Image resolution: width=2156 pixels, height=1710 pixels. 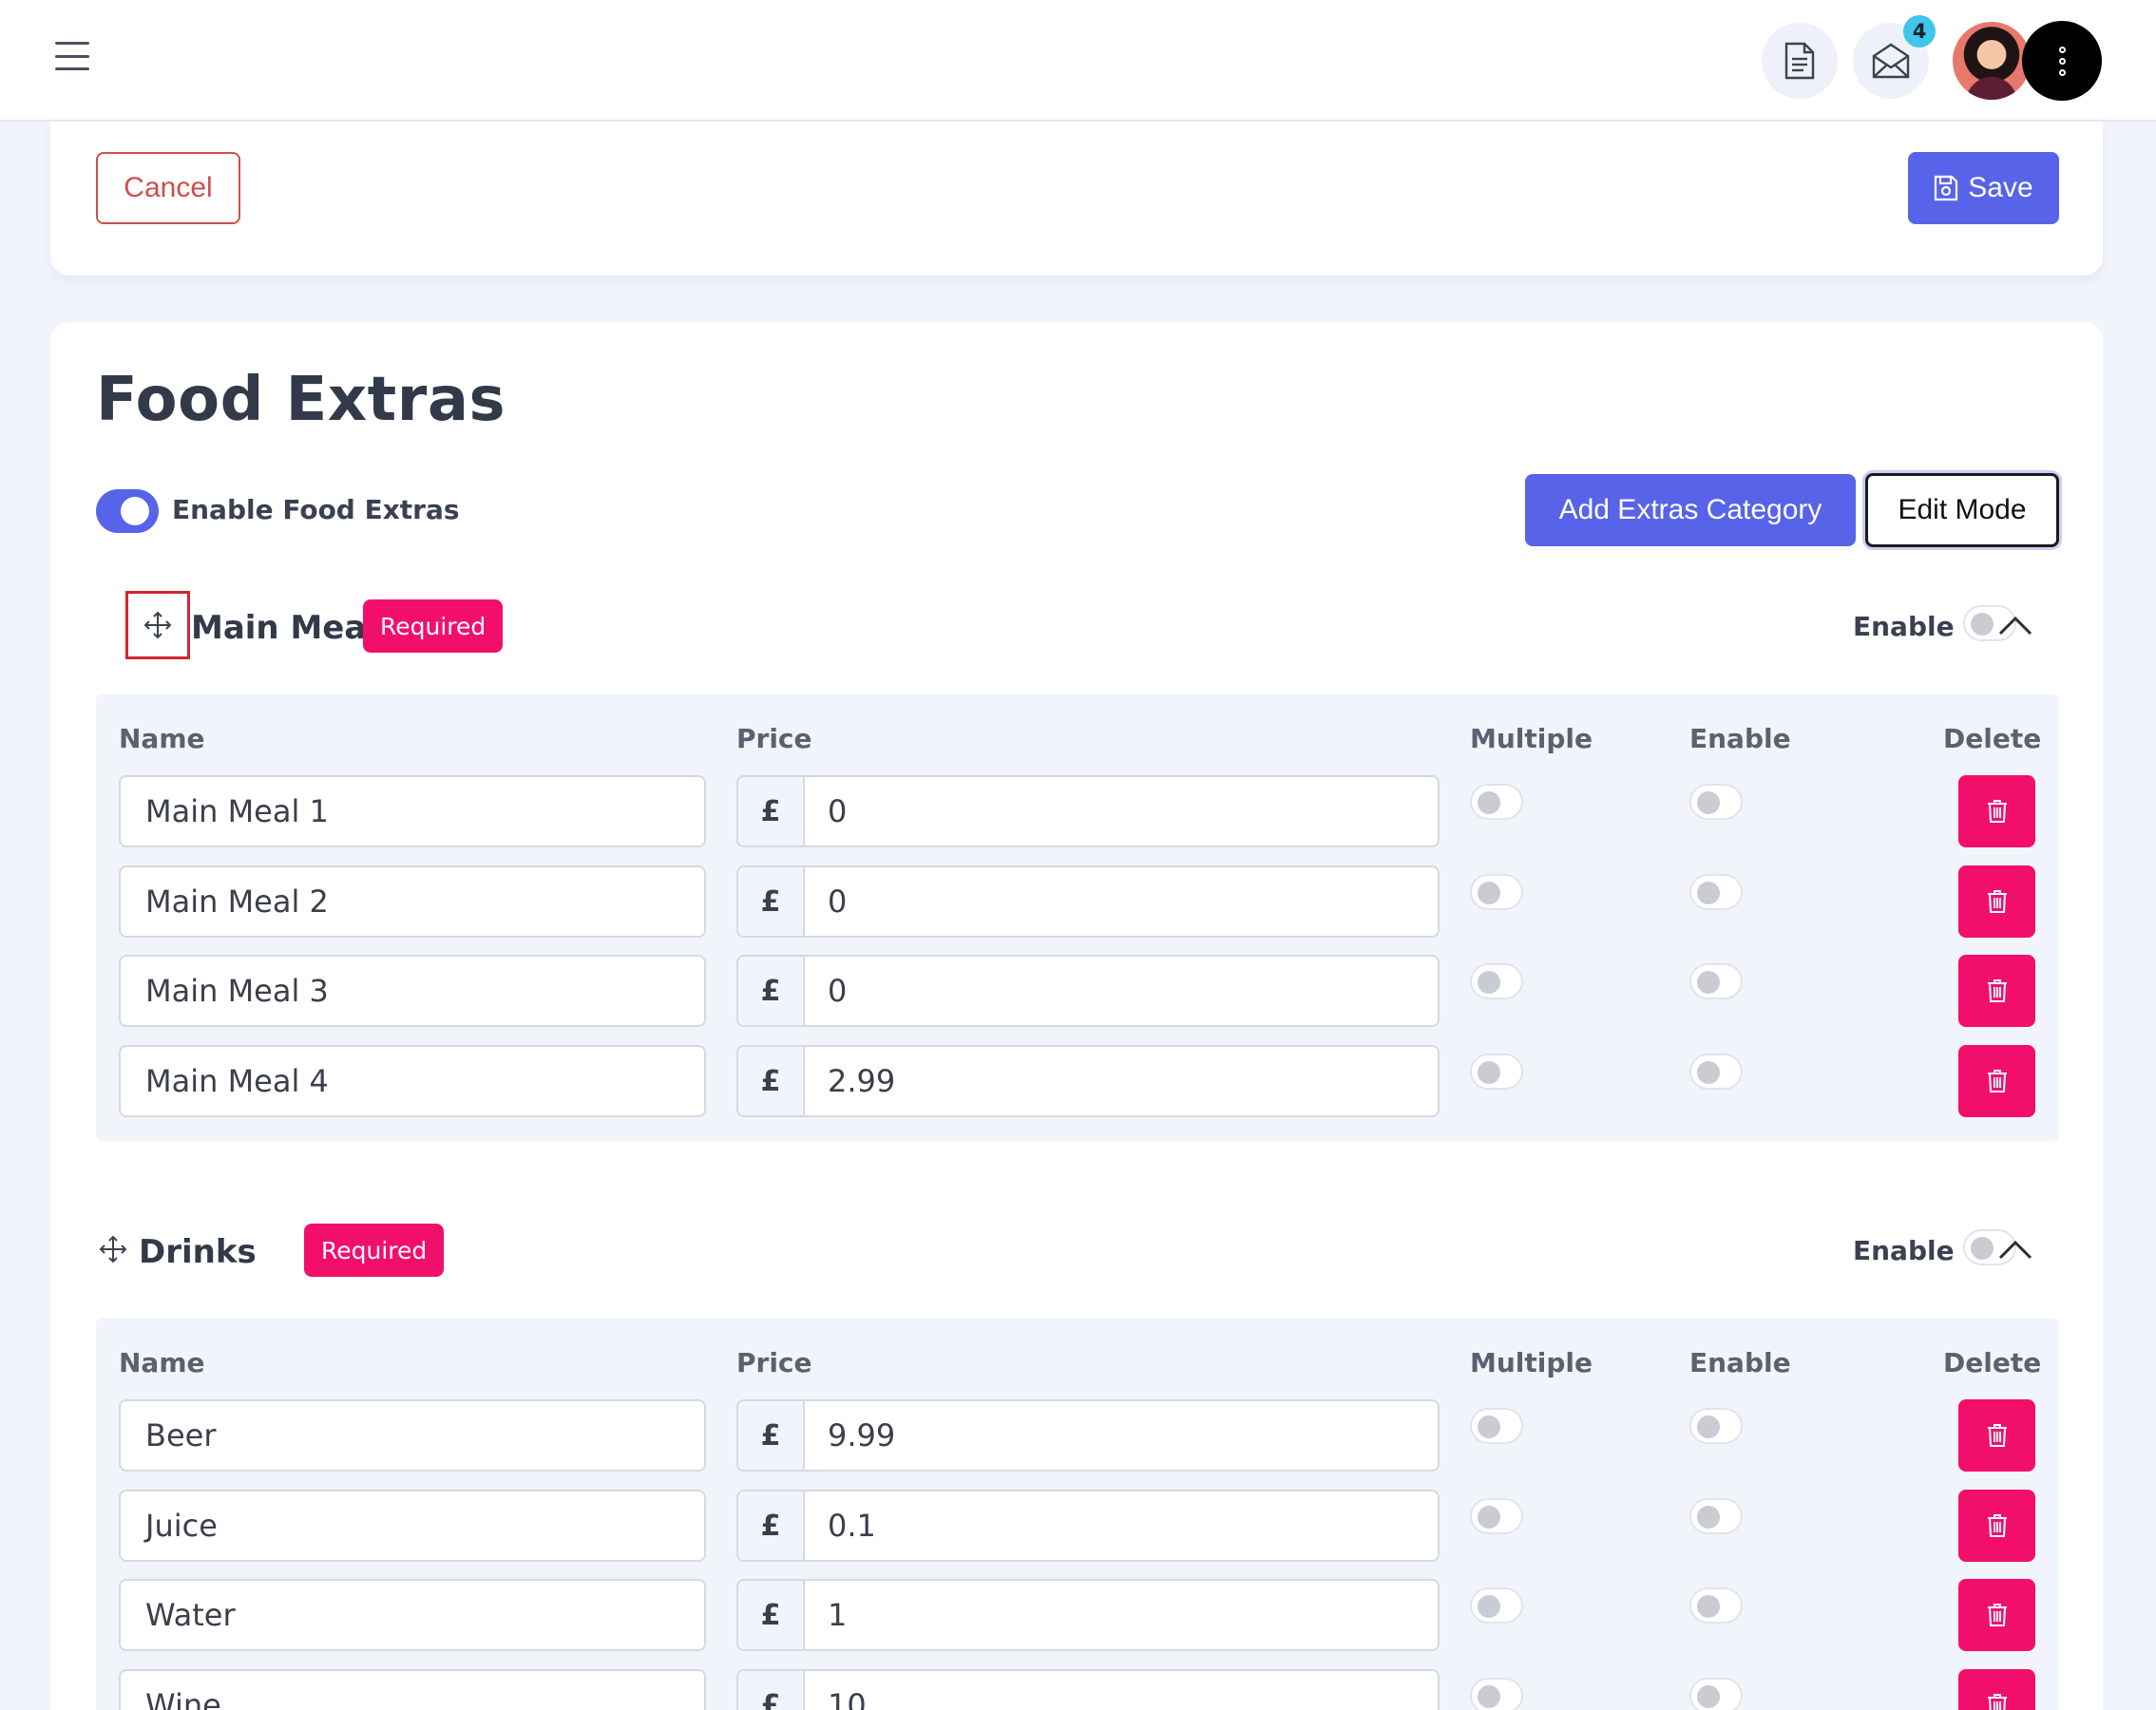 What do you see at coordinates (113, 1249) in the screenshot?
I see `drag-handle-drinks` at bounding box center [113, 1249].